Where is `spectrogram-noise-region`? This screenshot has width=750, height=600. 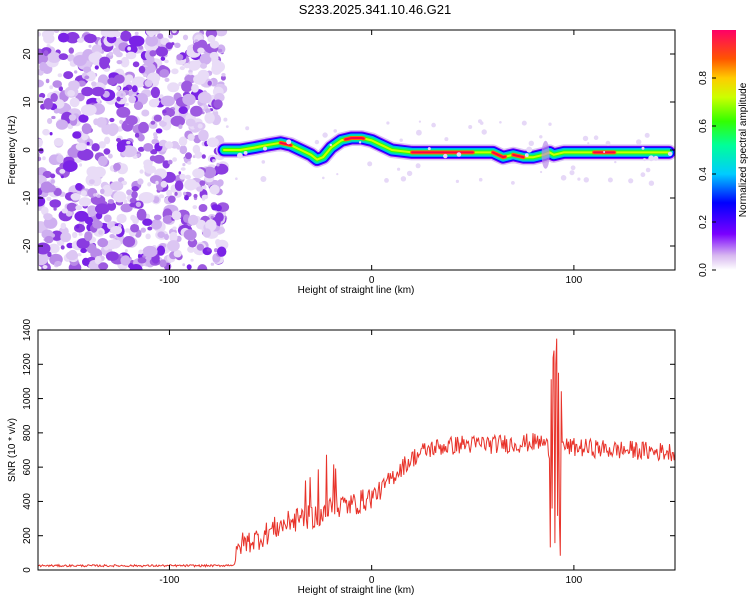
spectrogram-noise-region is located at coordinates (134, 150).